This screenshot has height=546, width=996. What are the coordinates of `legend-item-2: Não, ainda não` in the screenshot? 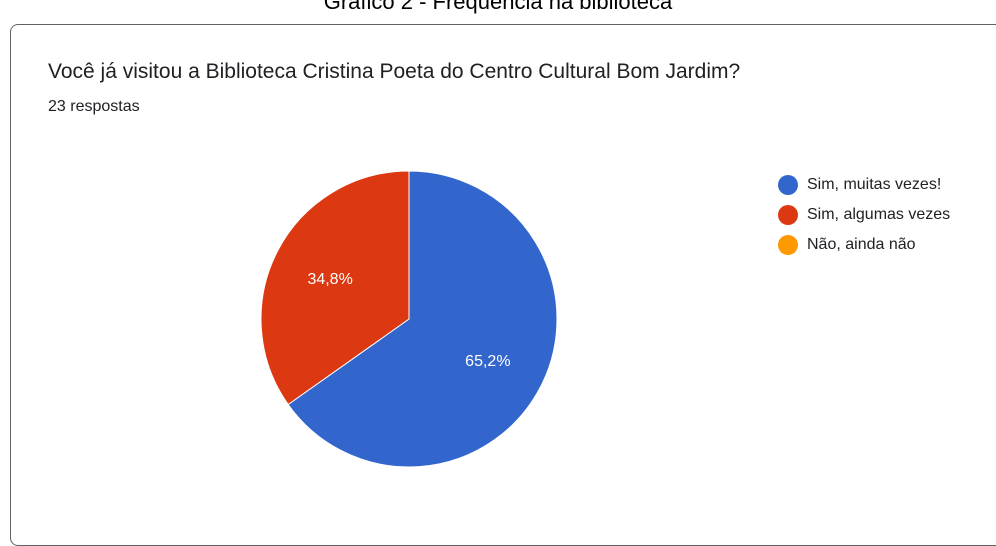 It's located at (864, 245).